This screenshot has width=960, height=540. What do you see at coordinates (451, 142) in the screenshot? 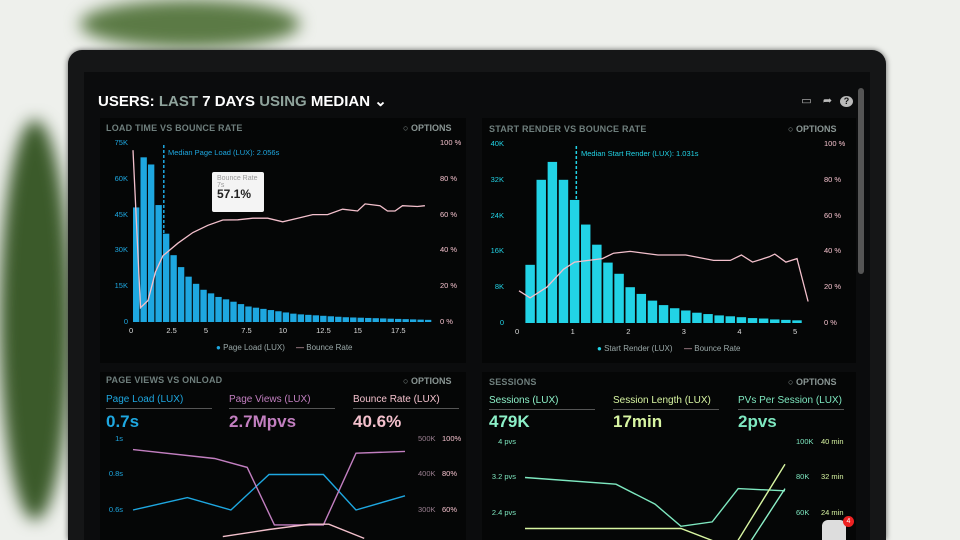
I see `tick-label: 100 %` at bounding box center [451, 142].